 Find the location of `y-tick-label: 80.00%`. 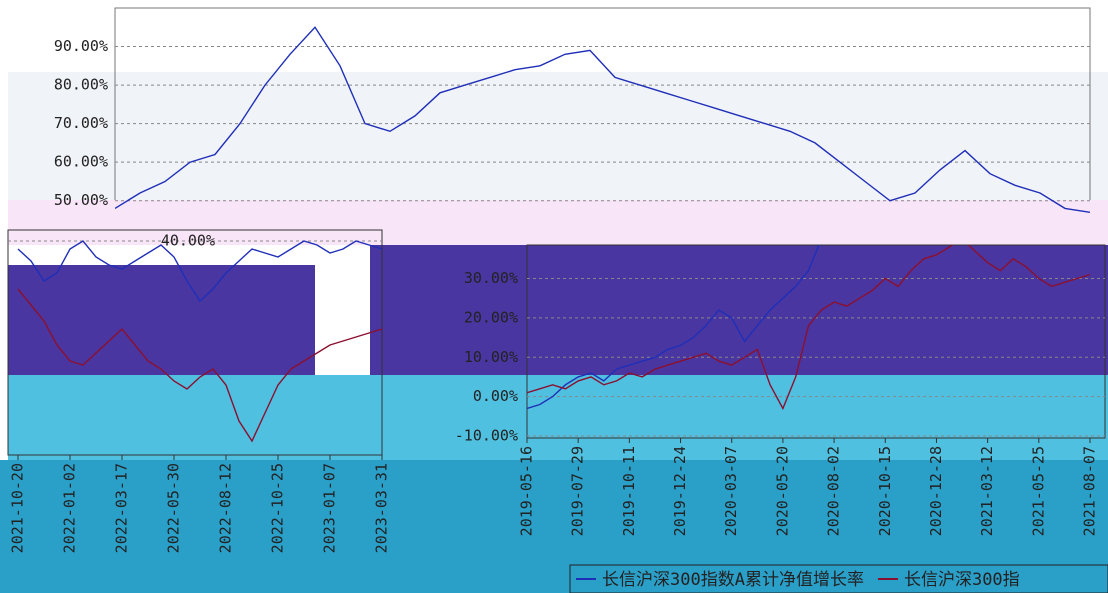

y-tick-label: 80.00% is located at coordinates (81, 85).